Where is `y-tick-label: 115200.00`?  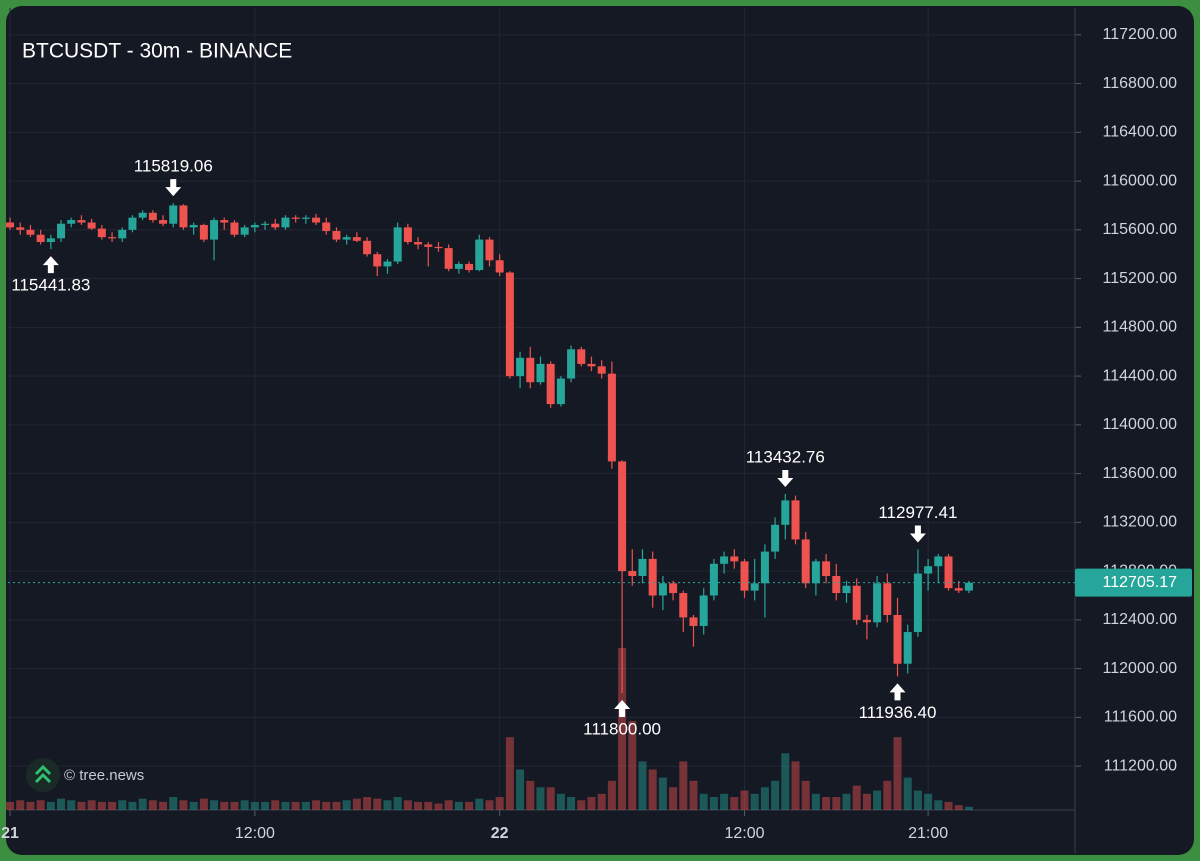 y-tick-label: 115200.00 is located at coordinates (1140, 278).